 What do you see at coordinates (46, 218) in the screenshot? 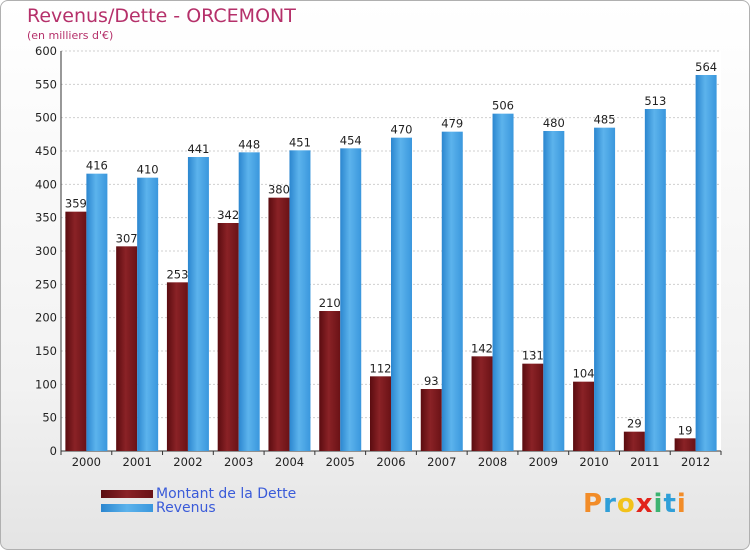
I see `y-tick-label: 350` at bounding box center [46, 218].